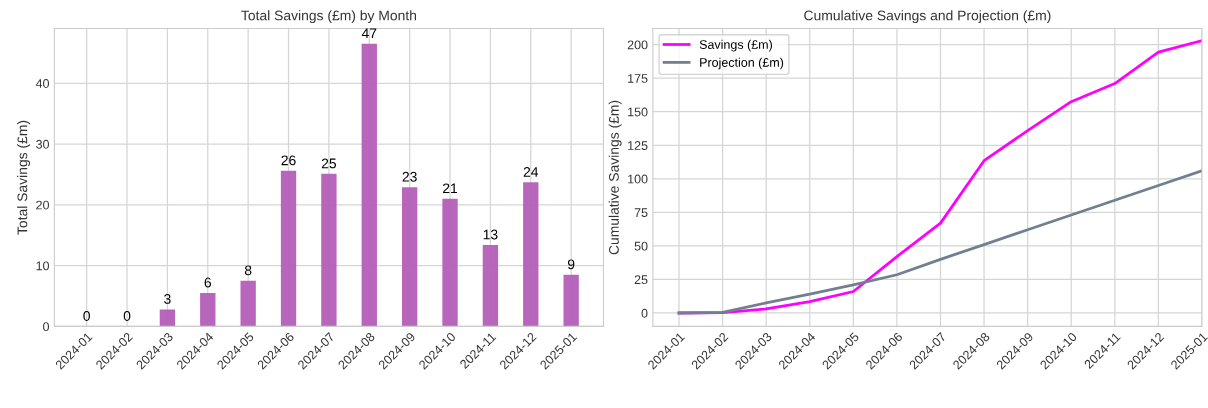 Image resolution: width=1208 pixels, height=408 pixels. Describe the element at coordinates (24, 177) in the screenshot. I see `y-axis-title: Total Savings (£m)` at that location.